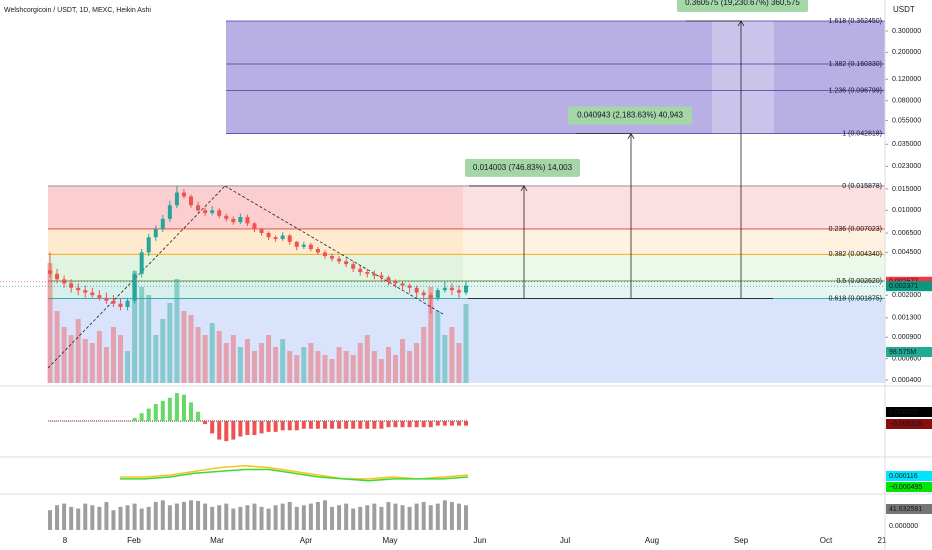 Image resolution: width=932 pixels, height=550 pixels. Describe the element at coordinates (859, 281) in the screenshot. I see `fib-label: 0.5 (0.002620)` at that location.